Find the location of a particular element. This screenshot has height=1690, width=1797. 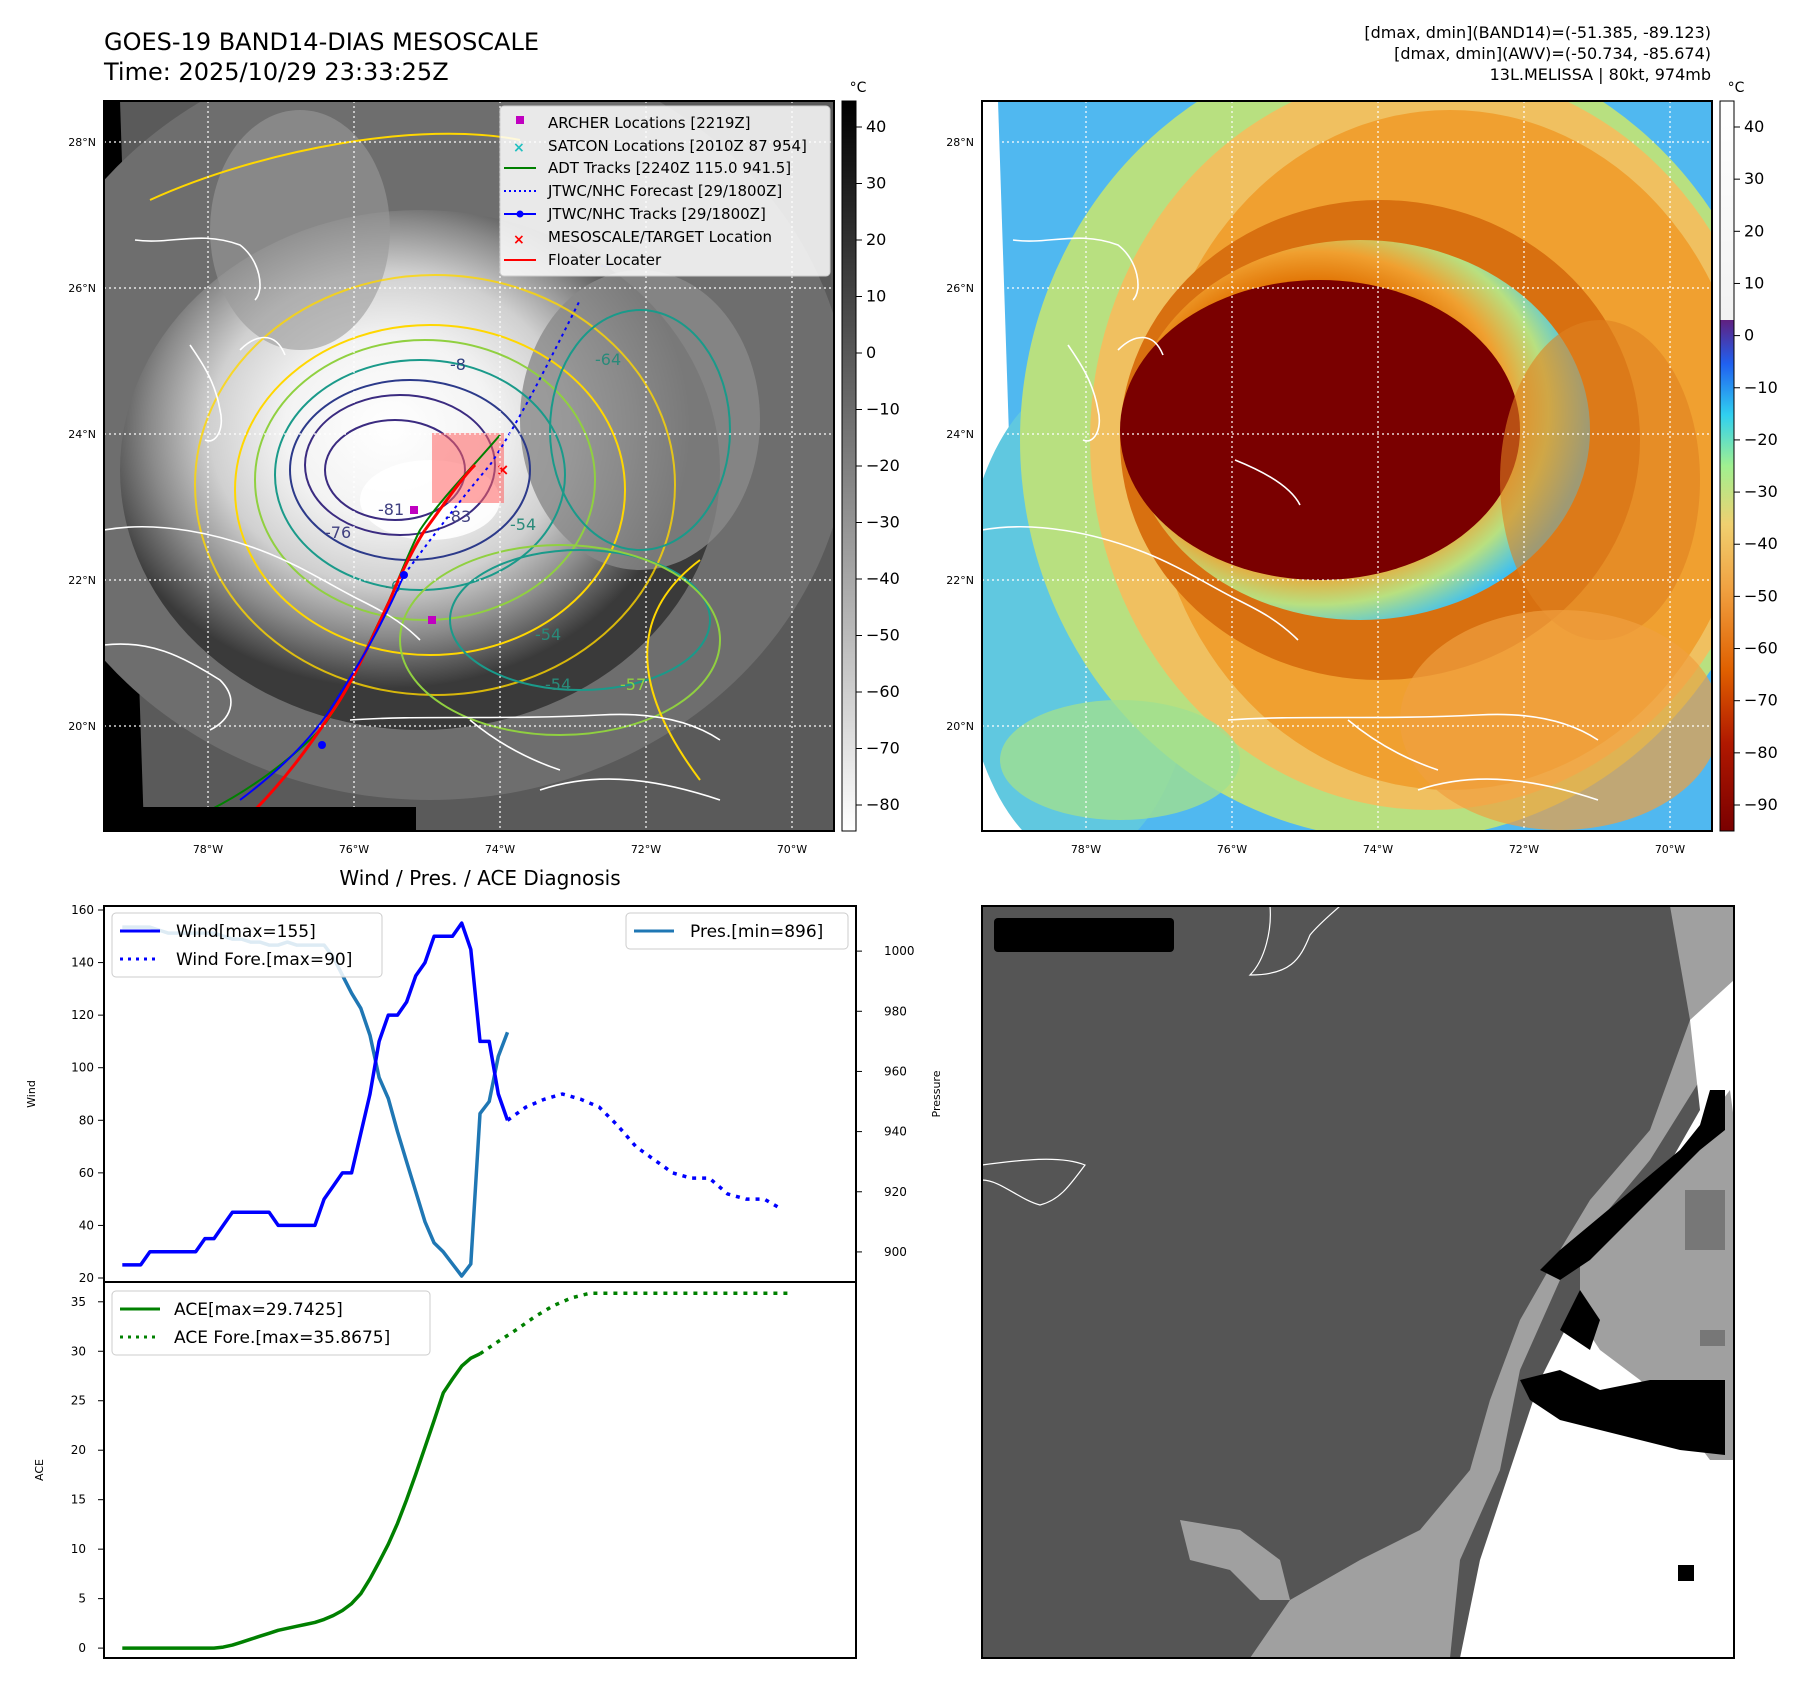

pressure-y-tick-label: 920 is located at coordinates (895, 1192).